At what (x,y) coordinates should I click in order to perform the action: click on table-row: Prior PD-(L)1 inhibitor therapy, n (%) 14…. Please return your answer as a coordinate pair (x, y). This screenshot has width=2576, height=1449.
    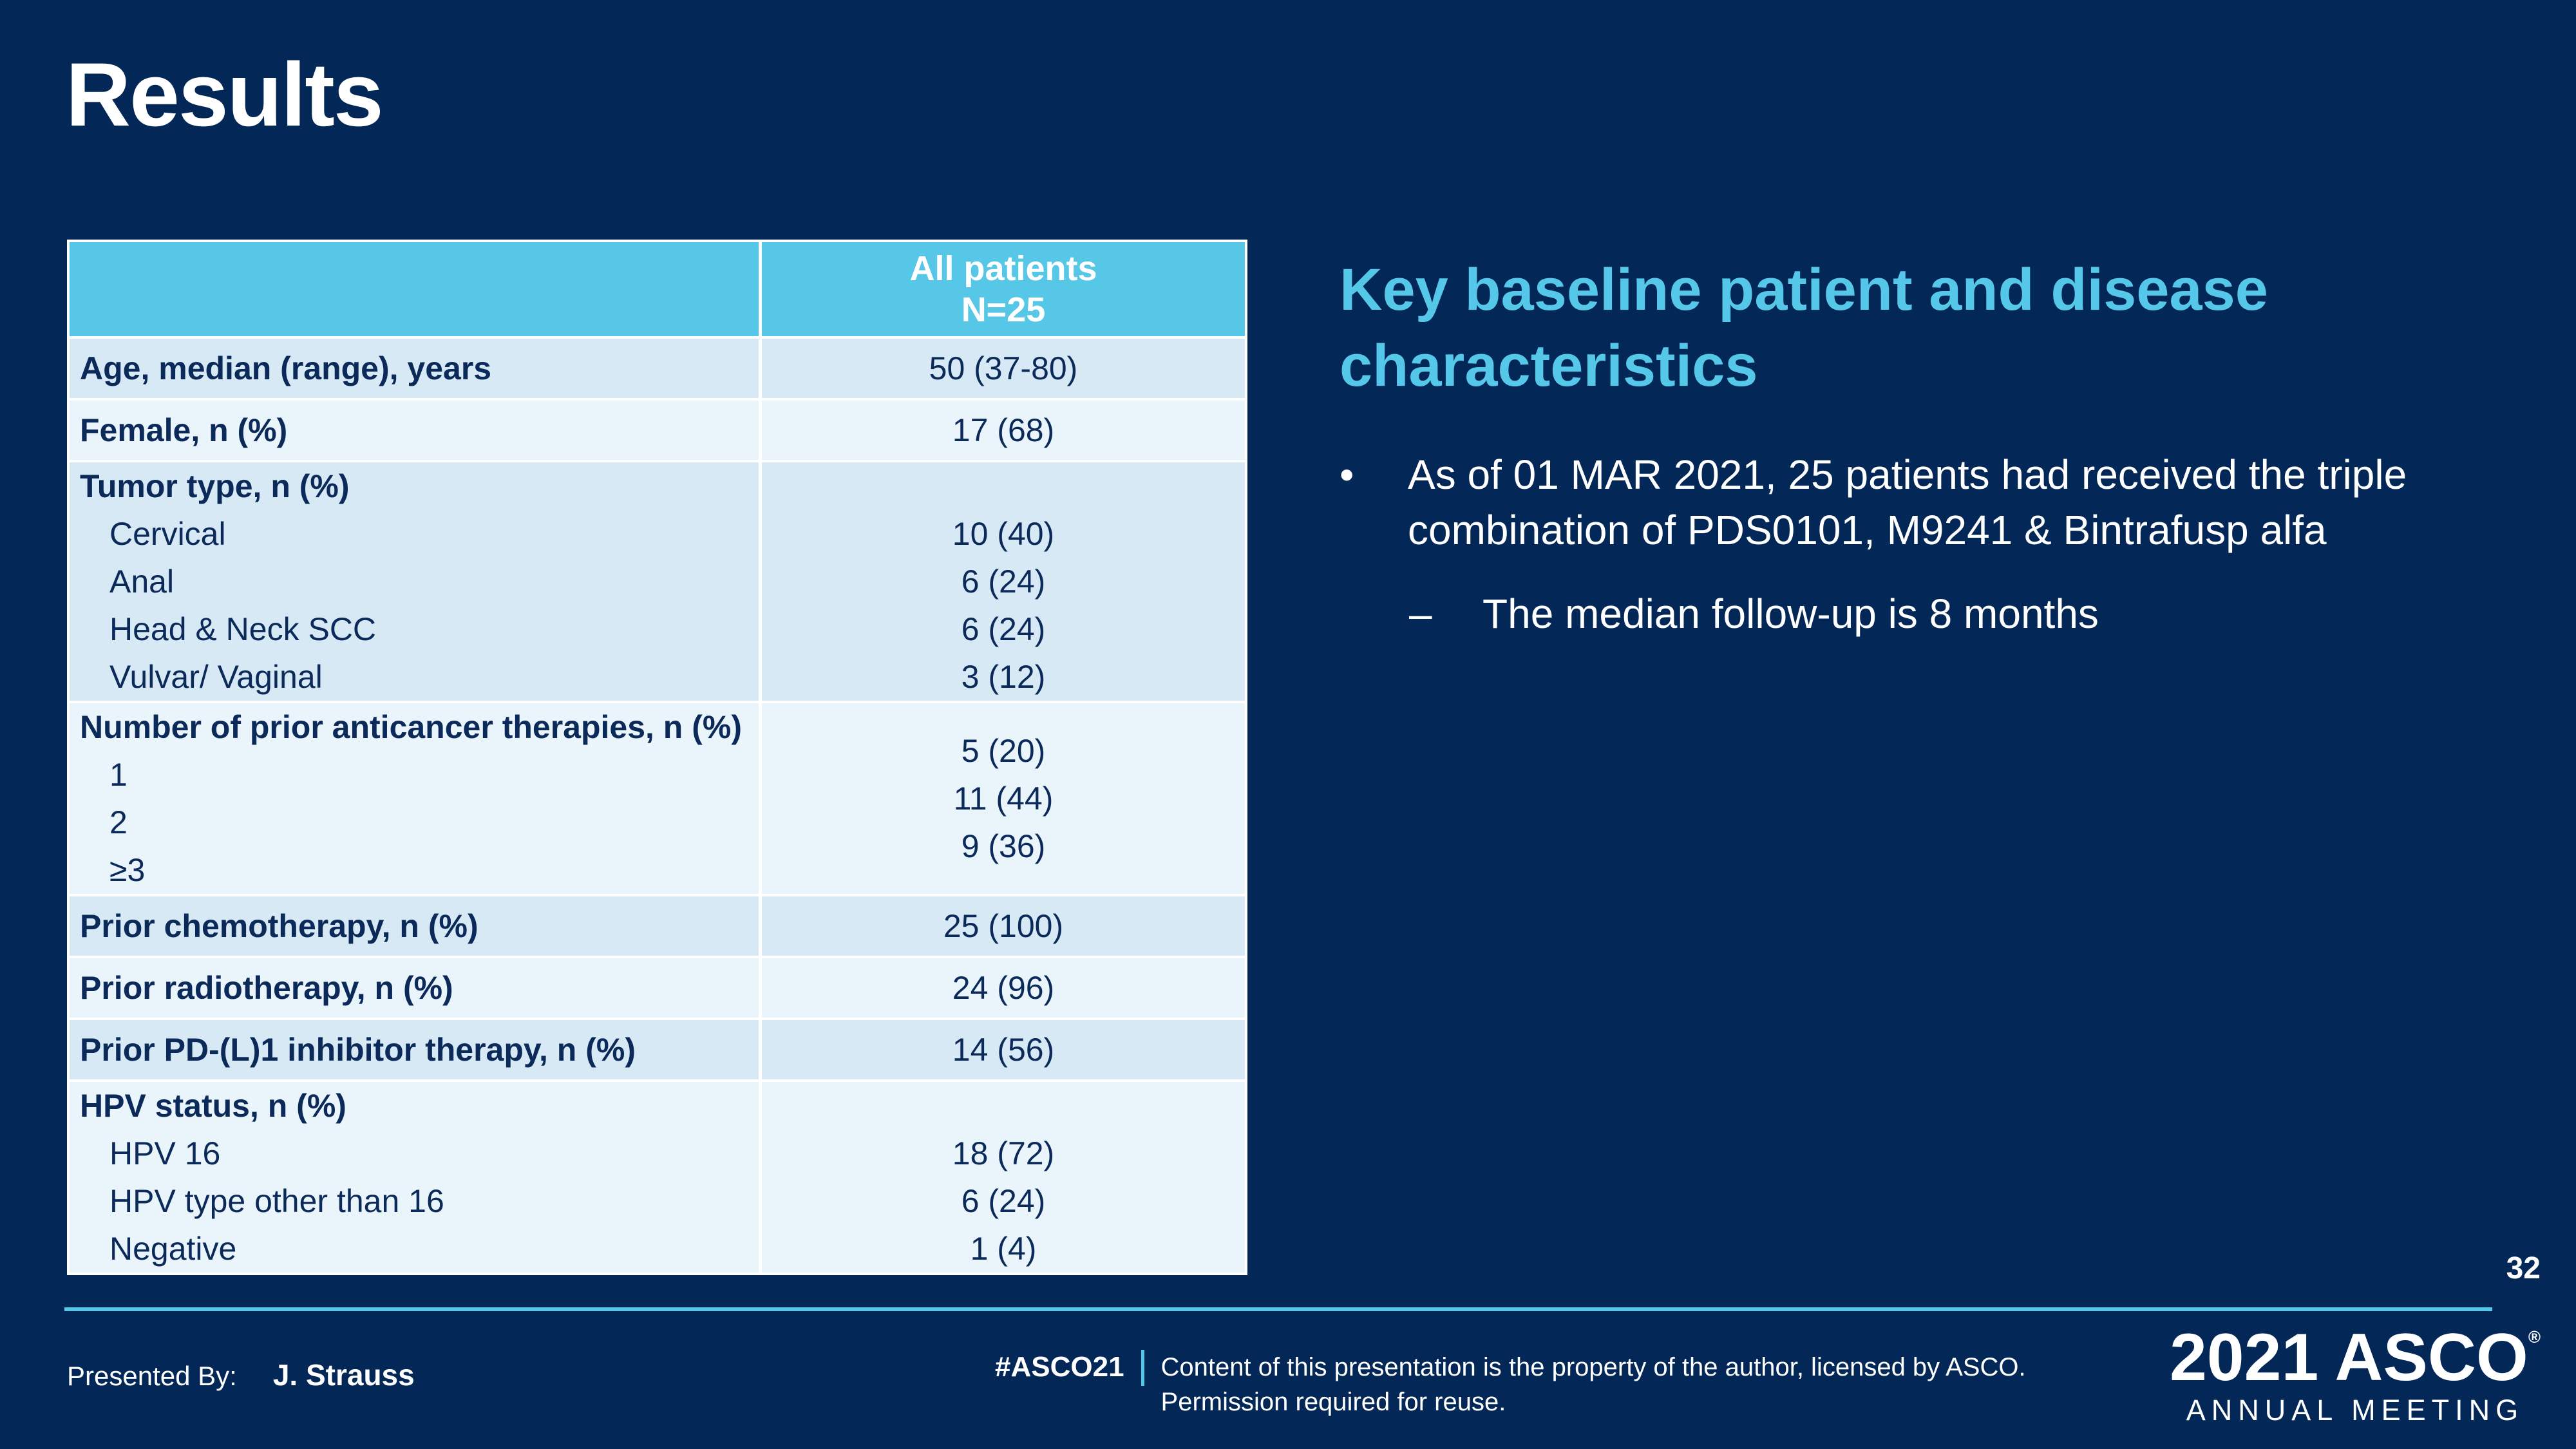
    Looking at the image, I should click on (657, 1049).